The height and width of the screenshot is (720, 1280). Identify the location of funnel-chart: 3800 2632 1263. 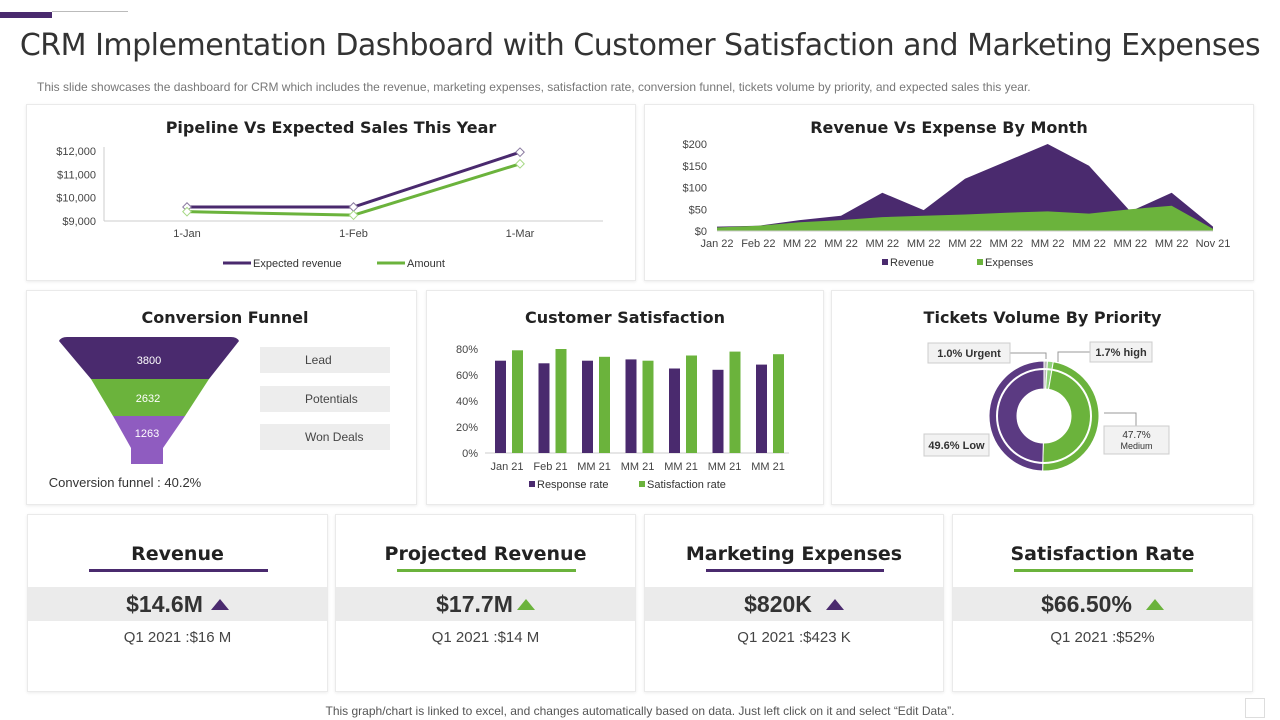
(167, 400).